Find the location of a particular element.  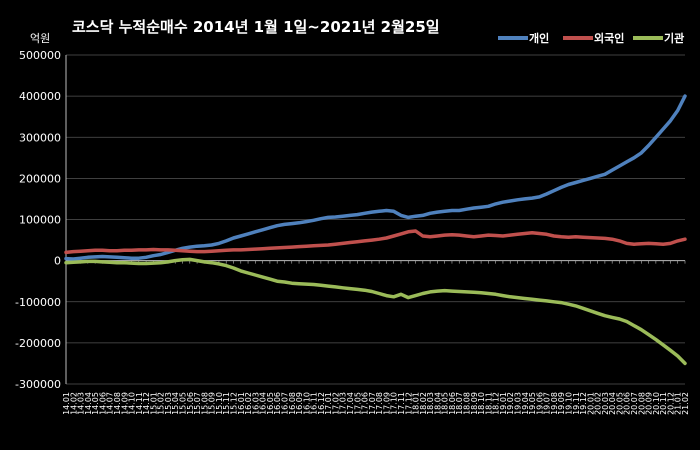

x-tick-label: 18.04 is located at coordinates (437, 403).